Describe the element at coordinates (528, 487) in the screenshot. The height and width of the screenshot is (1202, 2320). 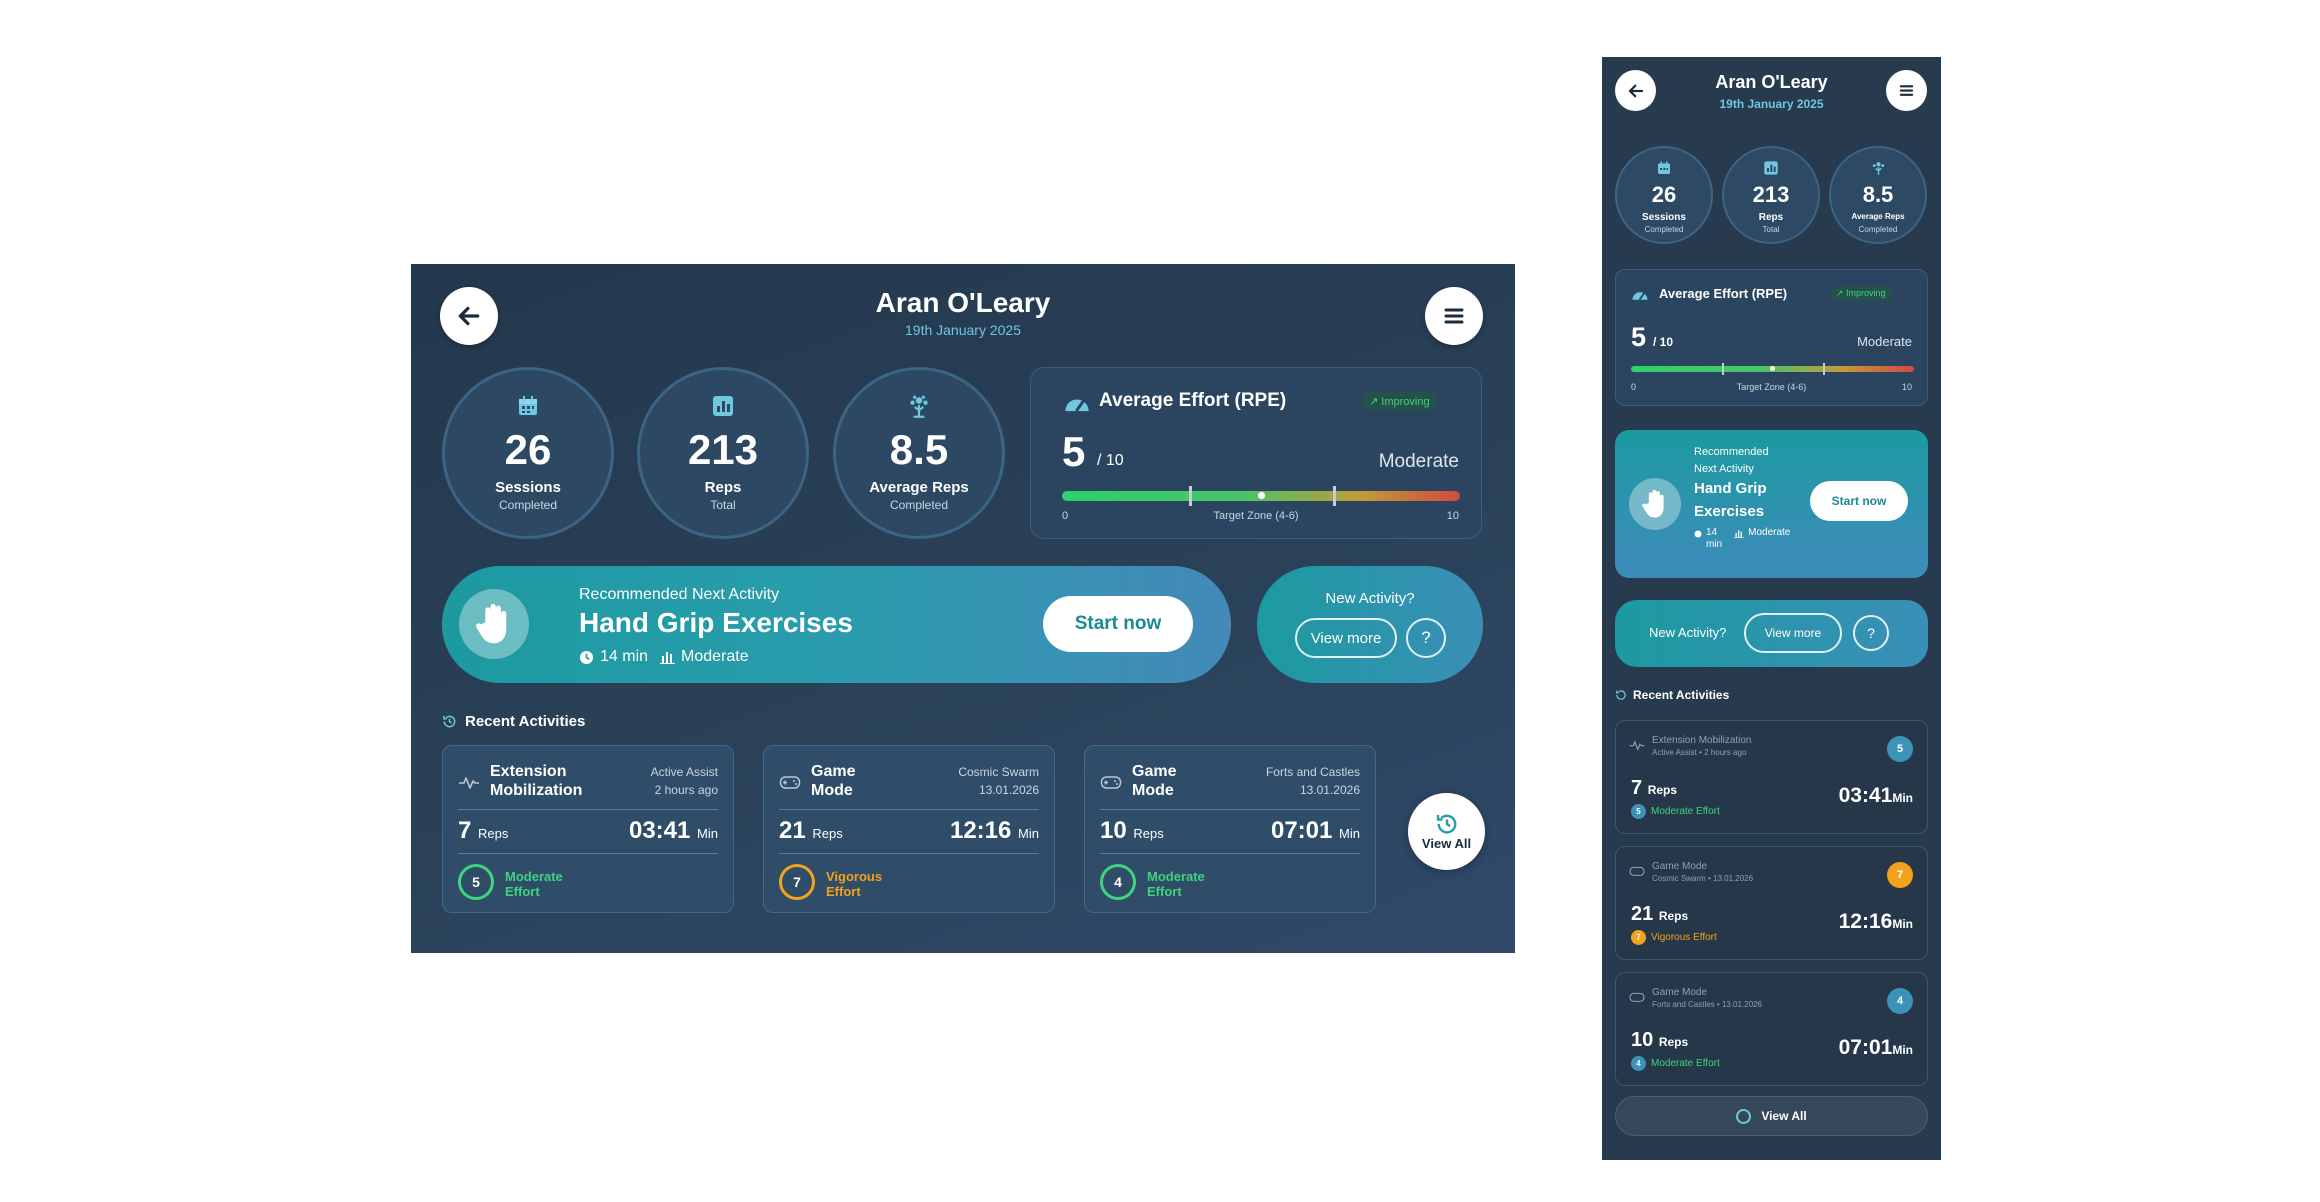
I see `stat-label: Sessions` at that location.